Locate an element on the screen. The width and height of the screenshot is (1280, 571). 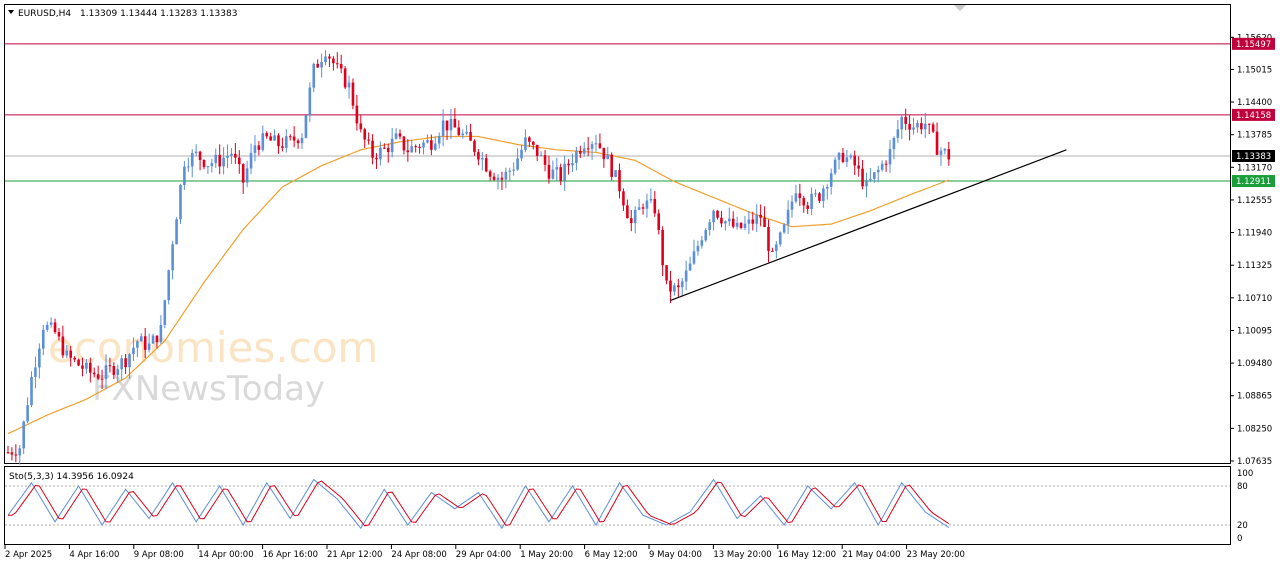
dropdown-triangle-icon is located at coordinates (11, 12).